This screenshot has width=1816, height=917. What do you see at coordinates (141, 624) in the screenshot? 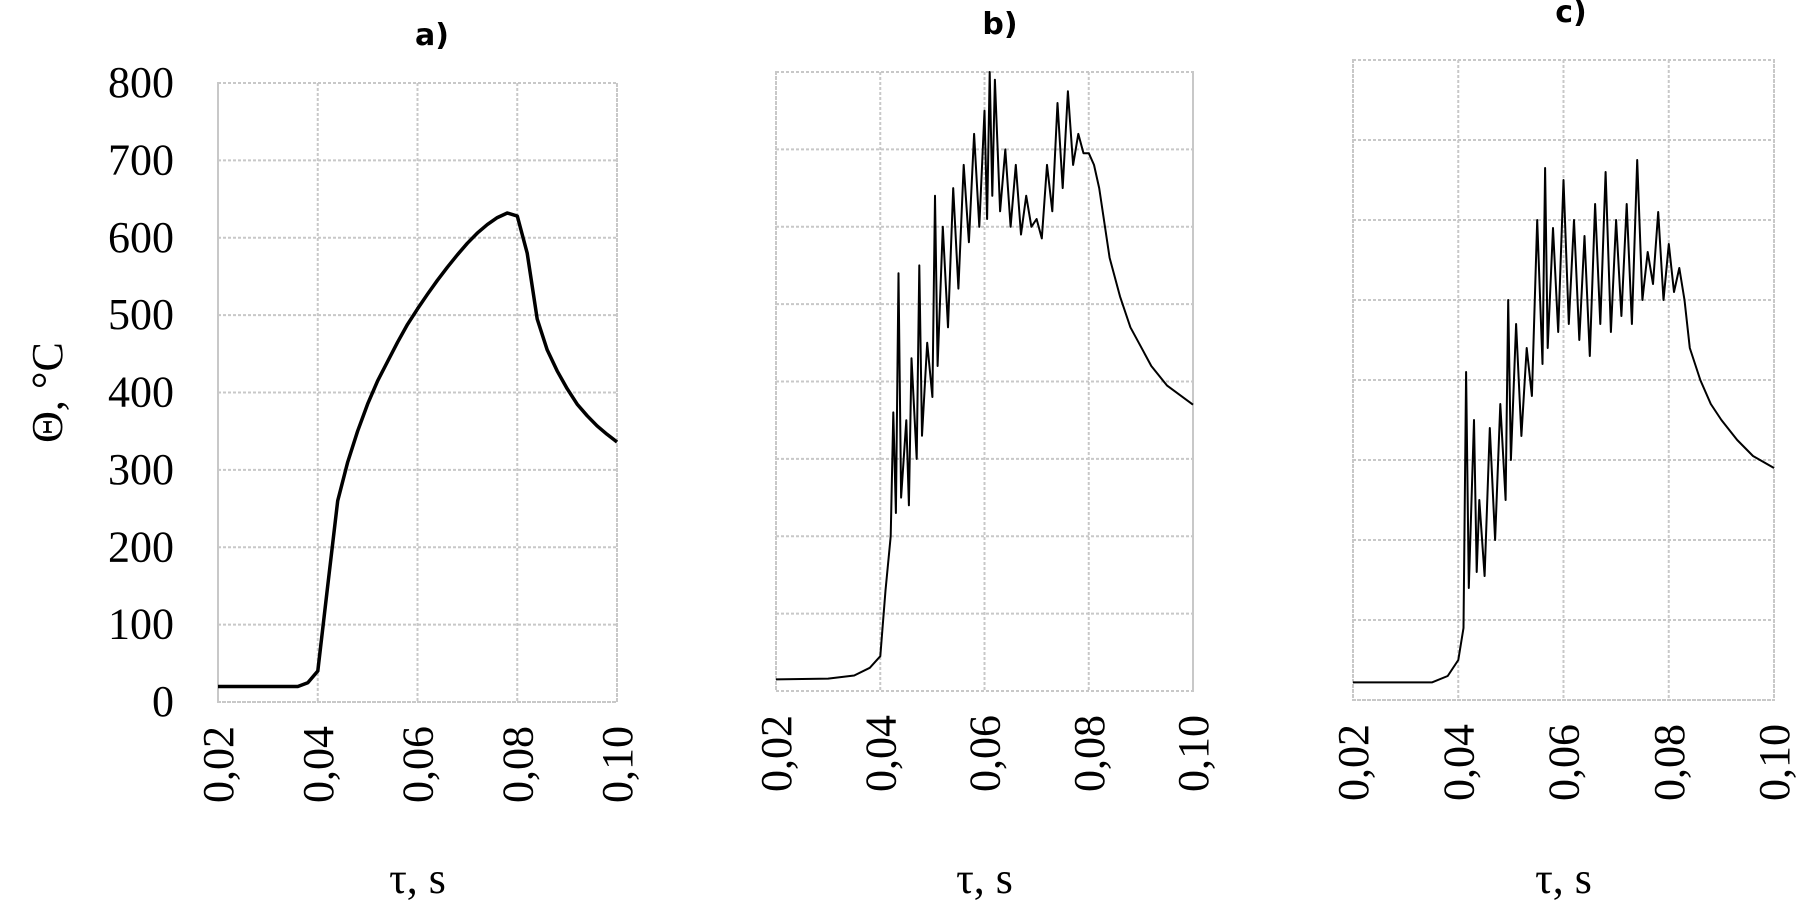
I see `y-tick-label: 100` at bounding box center [141, 624].